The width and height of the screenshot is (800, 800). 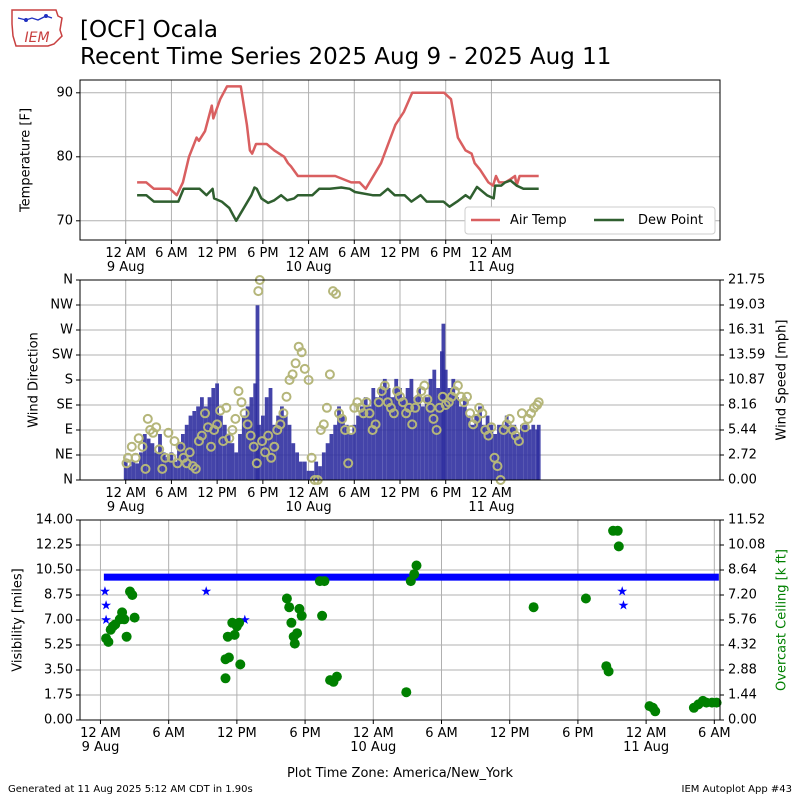 What do you see at coordinates (491, 493) in the screenshot?
I see `wind-xtick-label: 12 AM` at bounding box center [491, 493].